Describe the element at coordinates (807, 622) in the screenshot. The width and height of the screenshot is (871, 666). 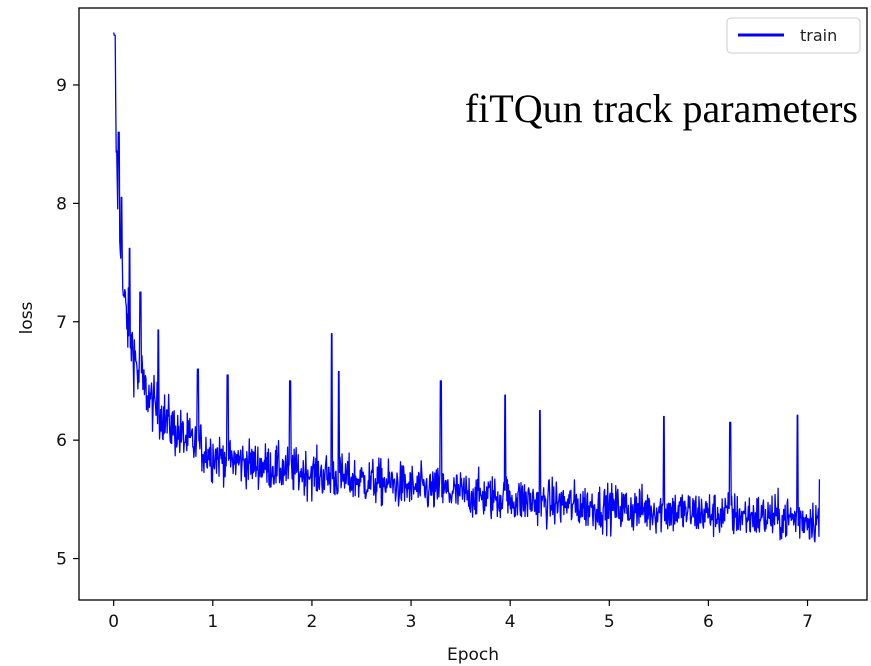
I see `x-tick-label: 7` at that location.